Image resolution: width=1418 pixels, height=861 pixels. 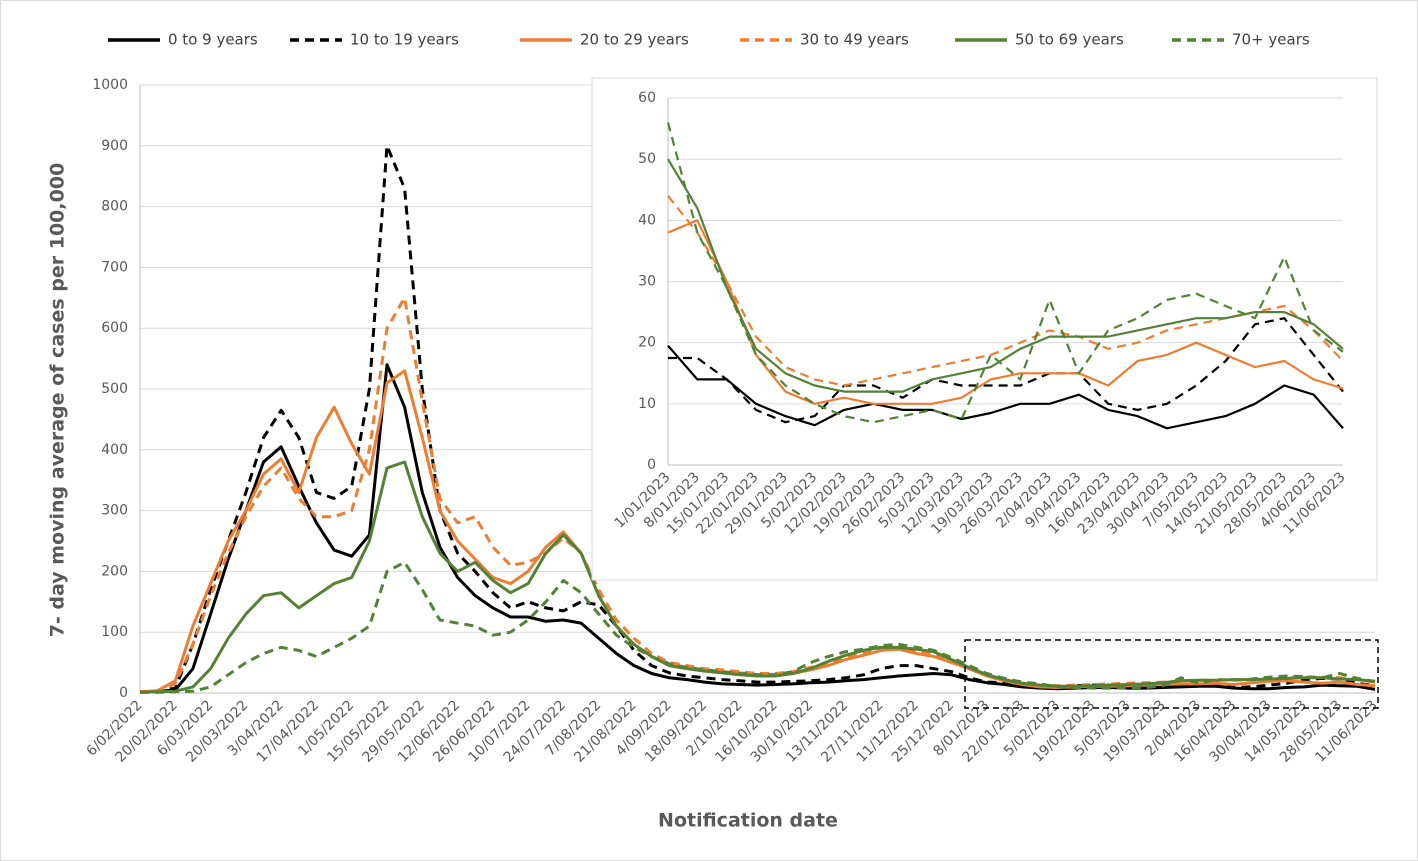 What do you see at coordinates (647, 343) in the screenshot?
I see `y-tick-label: 20` at bounding box center [647, 343].